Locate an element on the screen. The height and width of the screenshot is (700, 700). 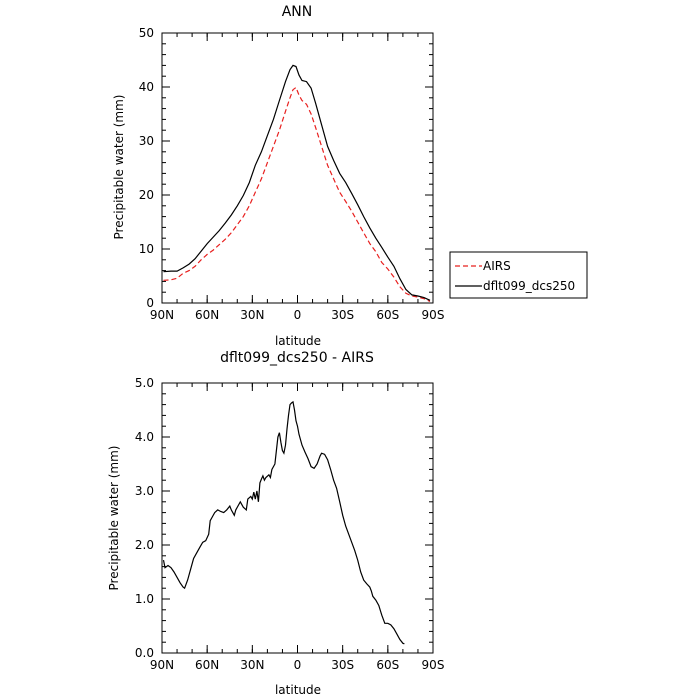
y-tick-label: 40 is located at coordinates (146, 87).